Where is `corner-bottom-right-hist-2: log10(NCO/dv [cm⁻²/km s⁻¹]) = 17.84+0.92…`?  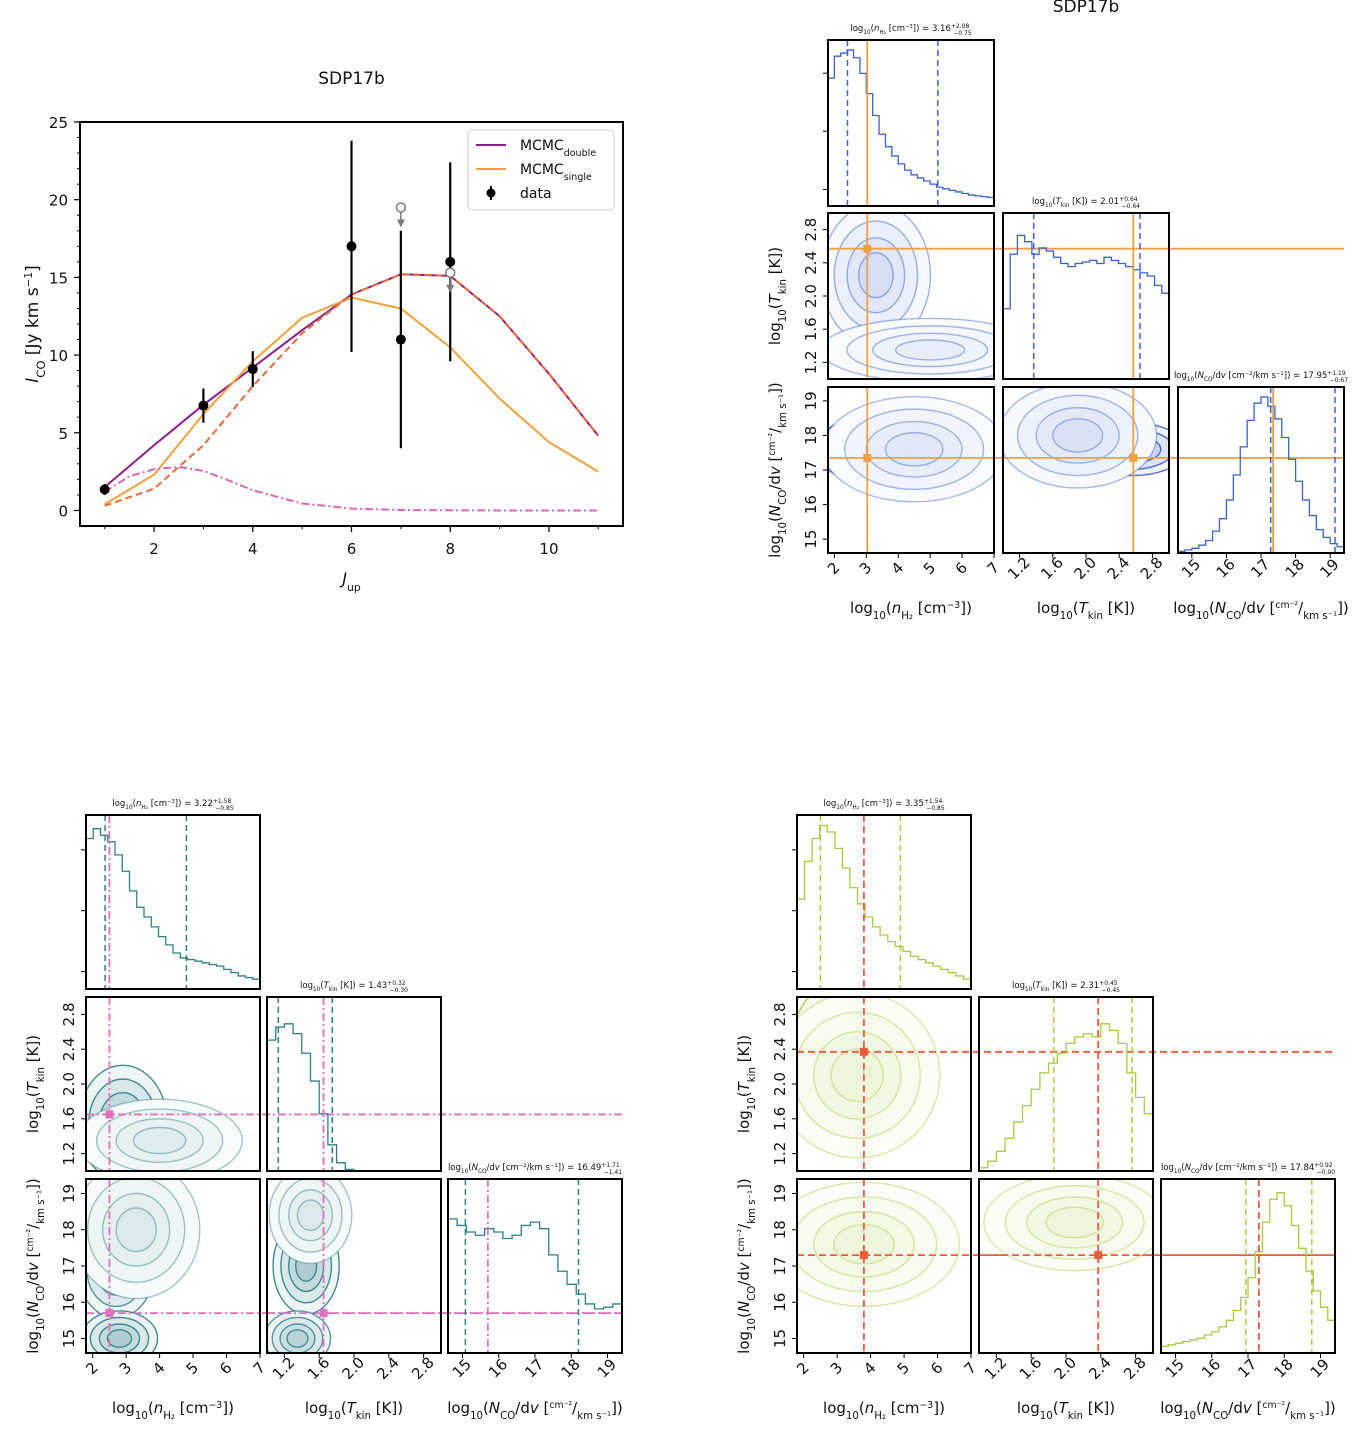 corner-bottom-right-hist-2: log10(NCO/dv [cm⁻²/km s⁻¹]) = 17.84+0.92… is located at coordinates (1248, 1258).